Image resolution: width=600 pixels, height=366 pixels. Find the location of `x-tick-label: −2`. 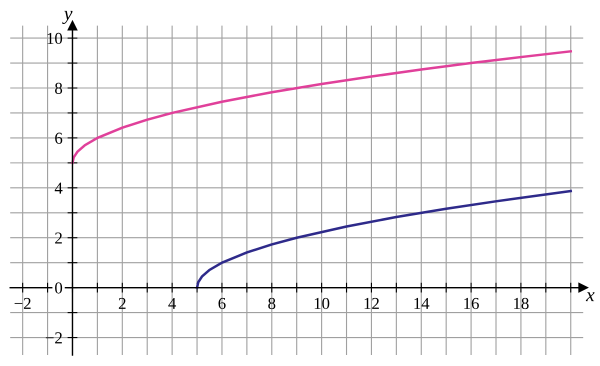

x-tick-label: −2 is located at coordinates (22, 303).